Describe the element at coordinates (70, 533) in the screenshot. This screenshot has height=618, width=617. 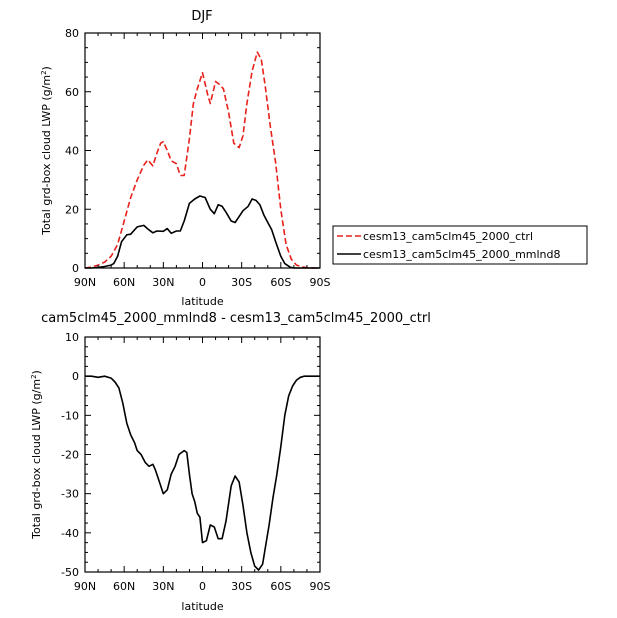
I see `y-tick-label: -40` at that location.